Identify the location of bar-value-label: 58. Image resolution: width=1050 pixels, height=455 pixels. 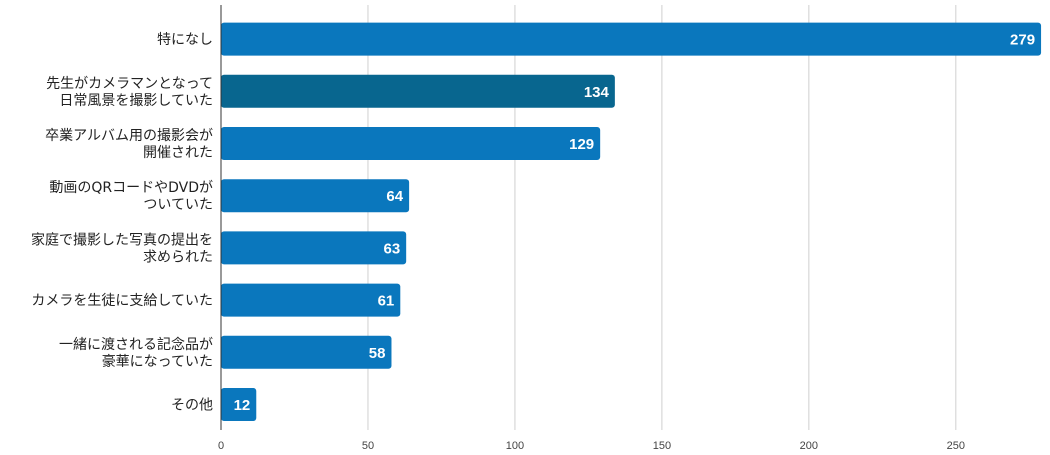
(377, 353).